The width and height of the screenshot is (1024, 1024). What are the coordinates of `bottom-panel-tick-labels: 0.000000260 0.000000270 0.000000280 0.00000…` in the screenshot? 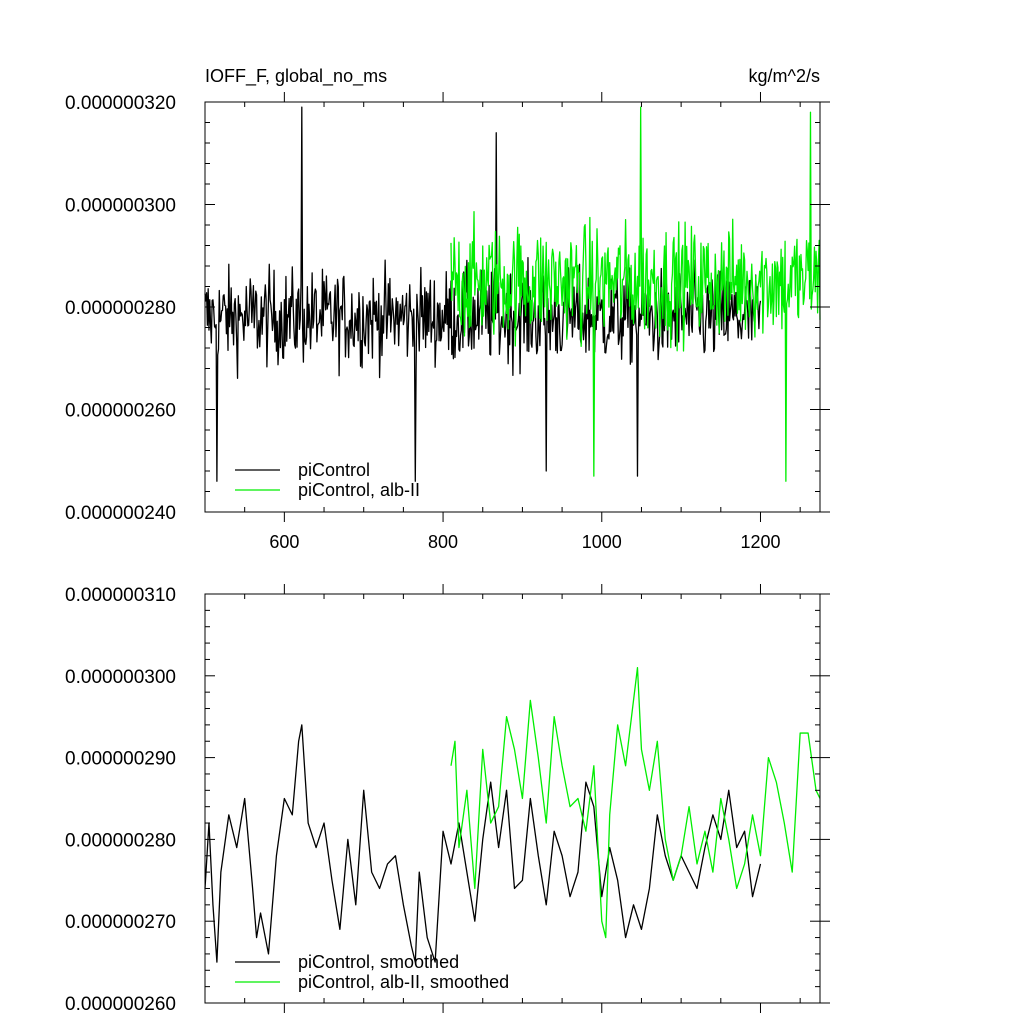 It's located at (120, 800).